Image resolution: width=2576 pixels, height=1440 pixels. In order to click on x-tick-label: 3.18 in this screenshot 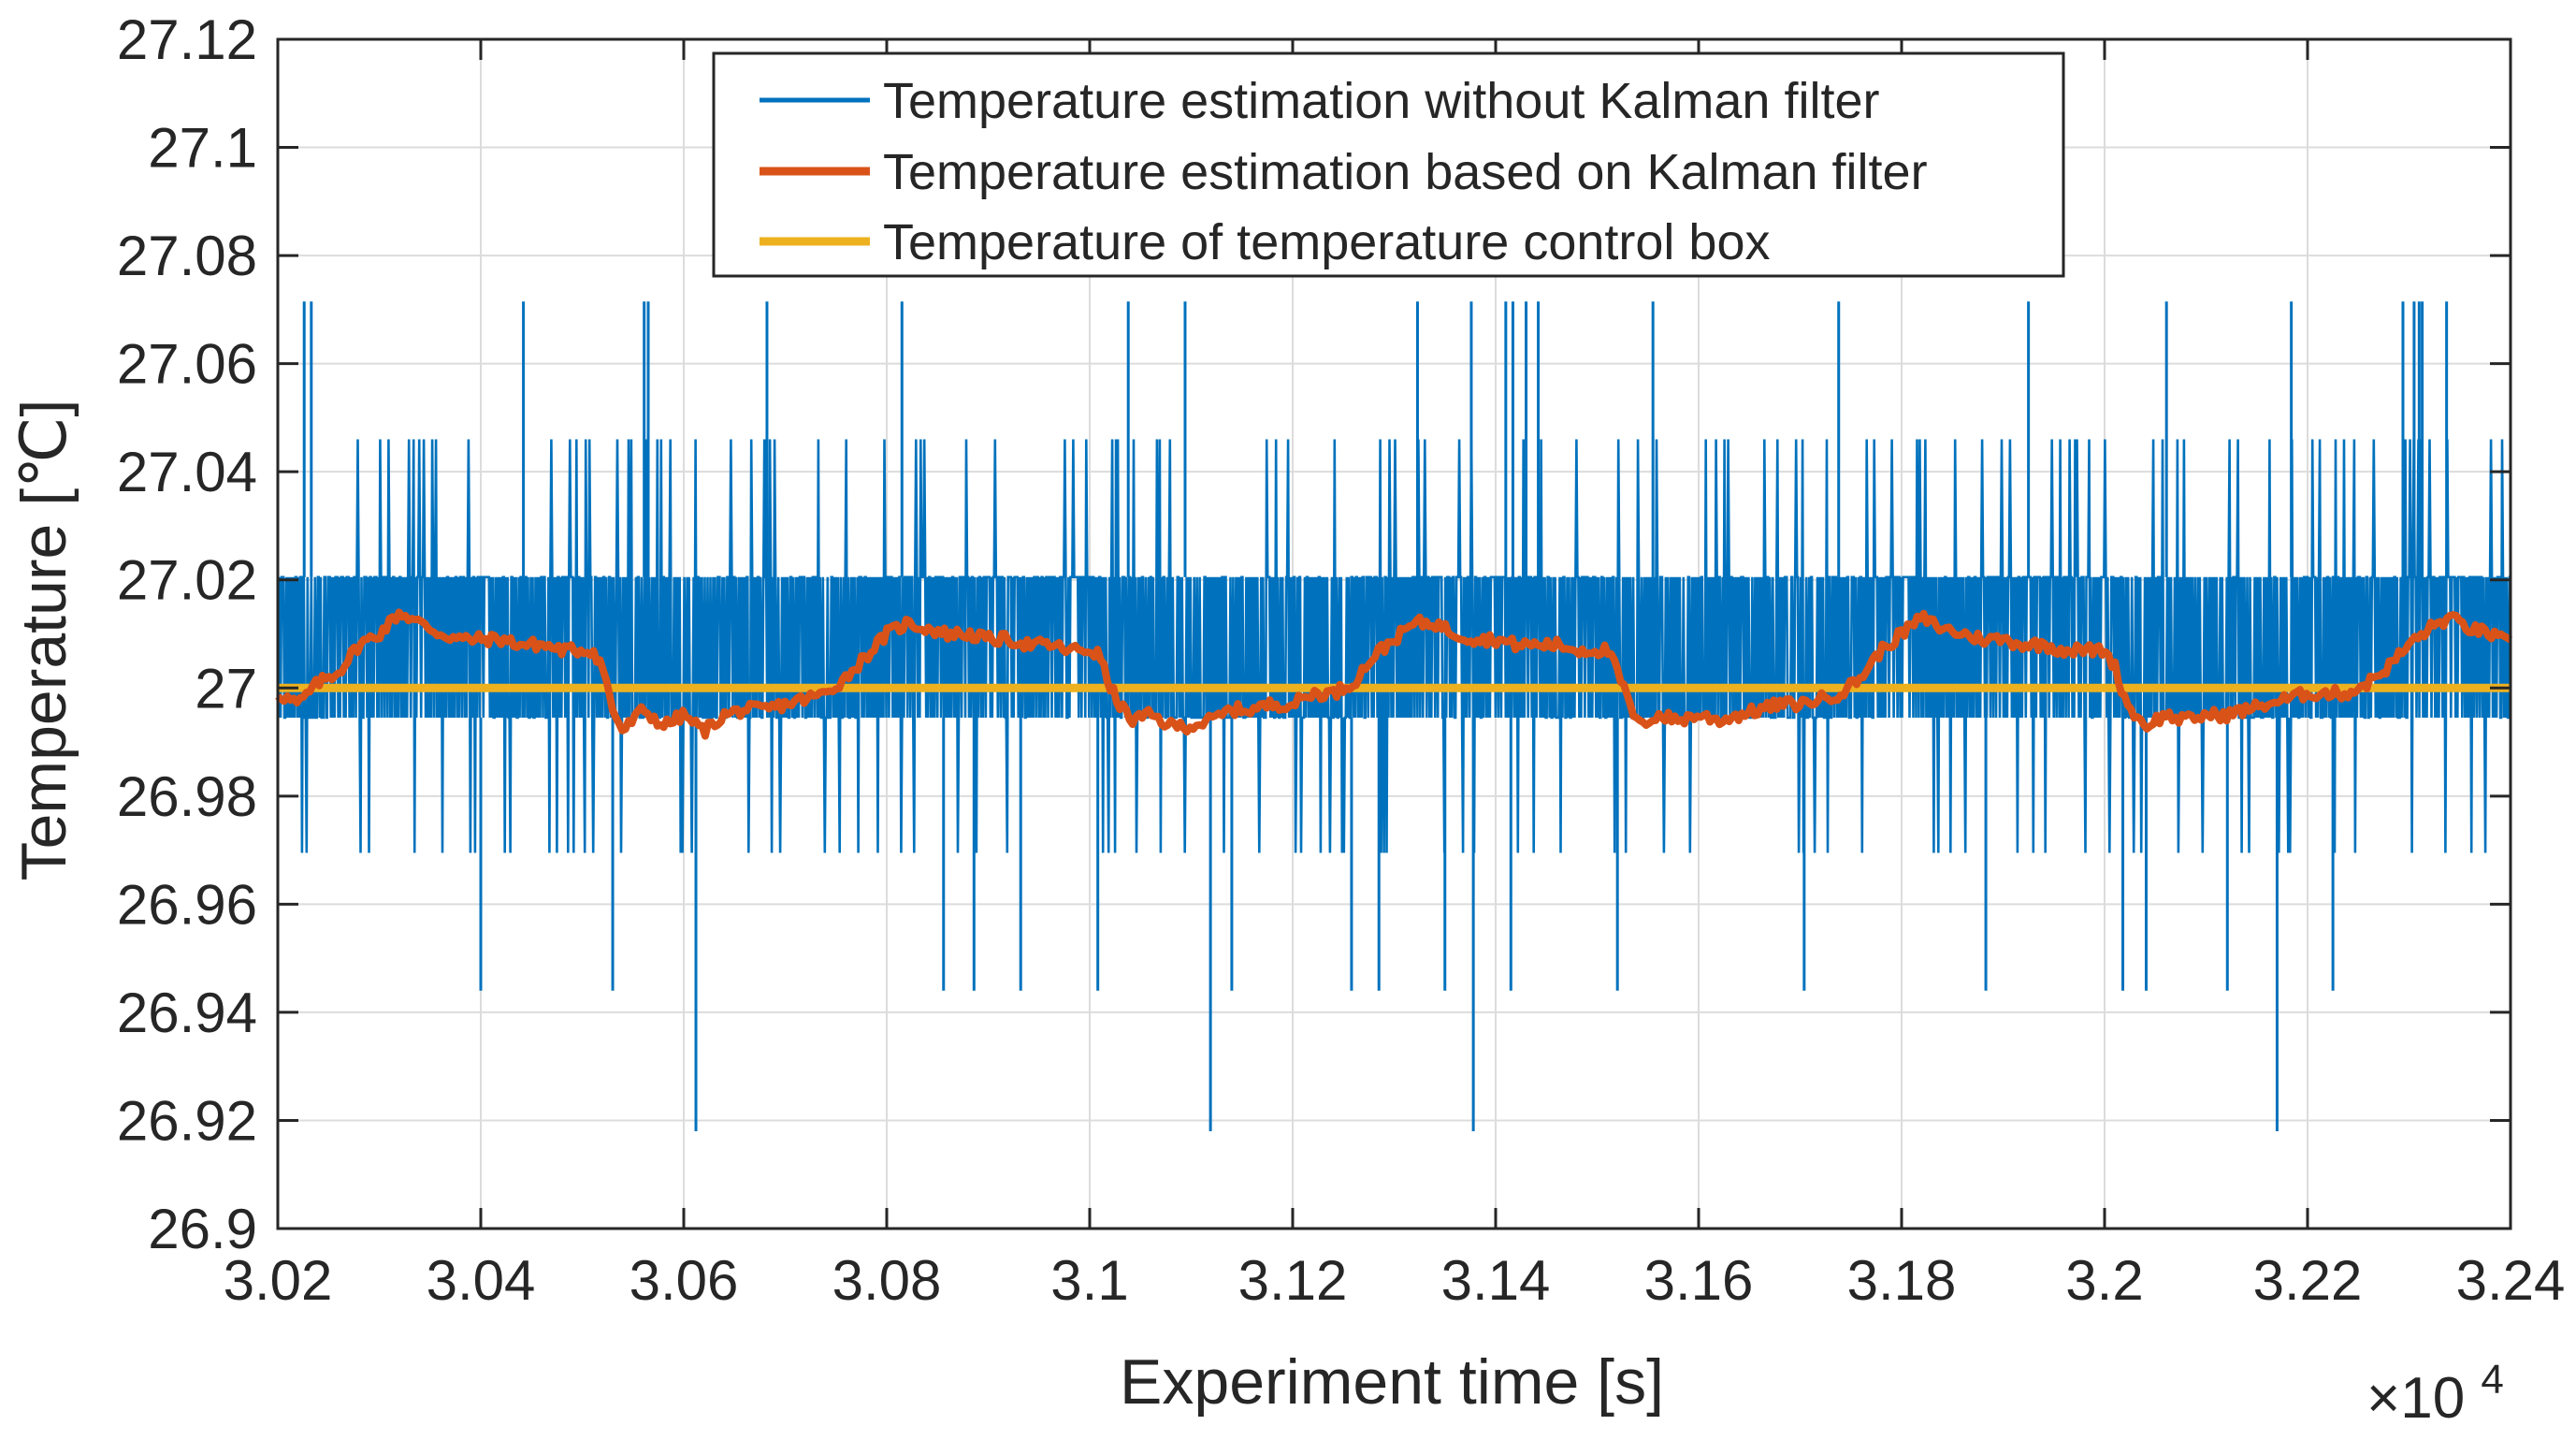, I will do `click(1902, 1280)`.